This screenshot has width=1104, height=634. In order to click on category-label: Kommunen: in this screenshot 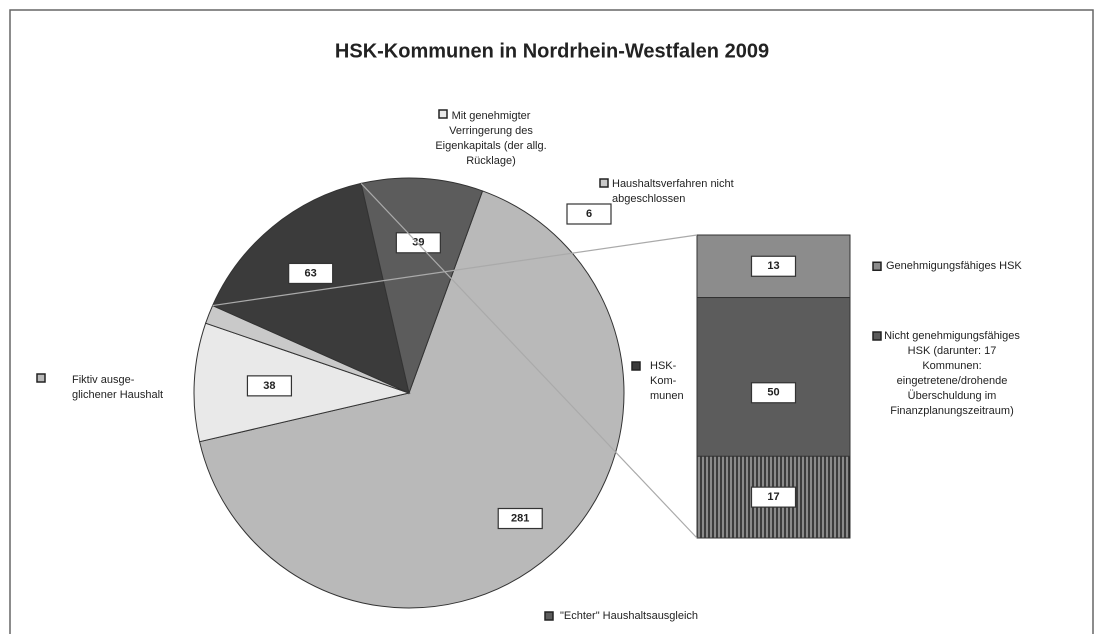, I will do `click(951, 366)`.